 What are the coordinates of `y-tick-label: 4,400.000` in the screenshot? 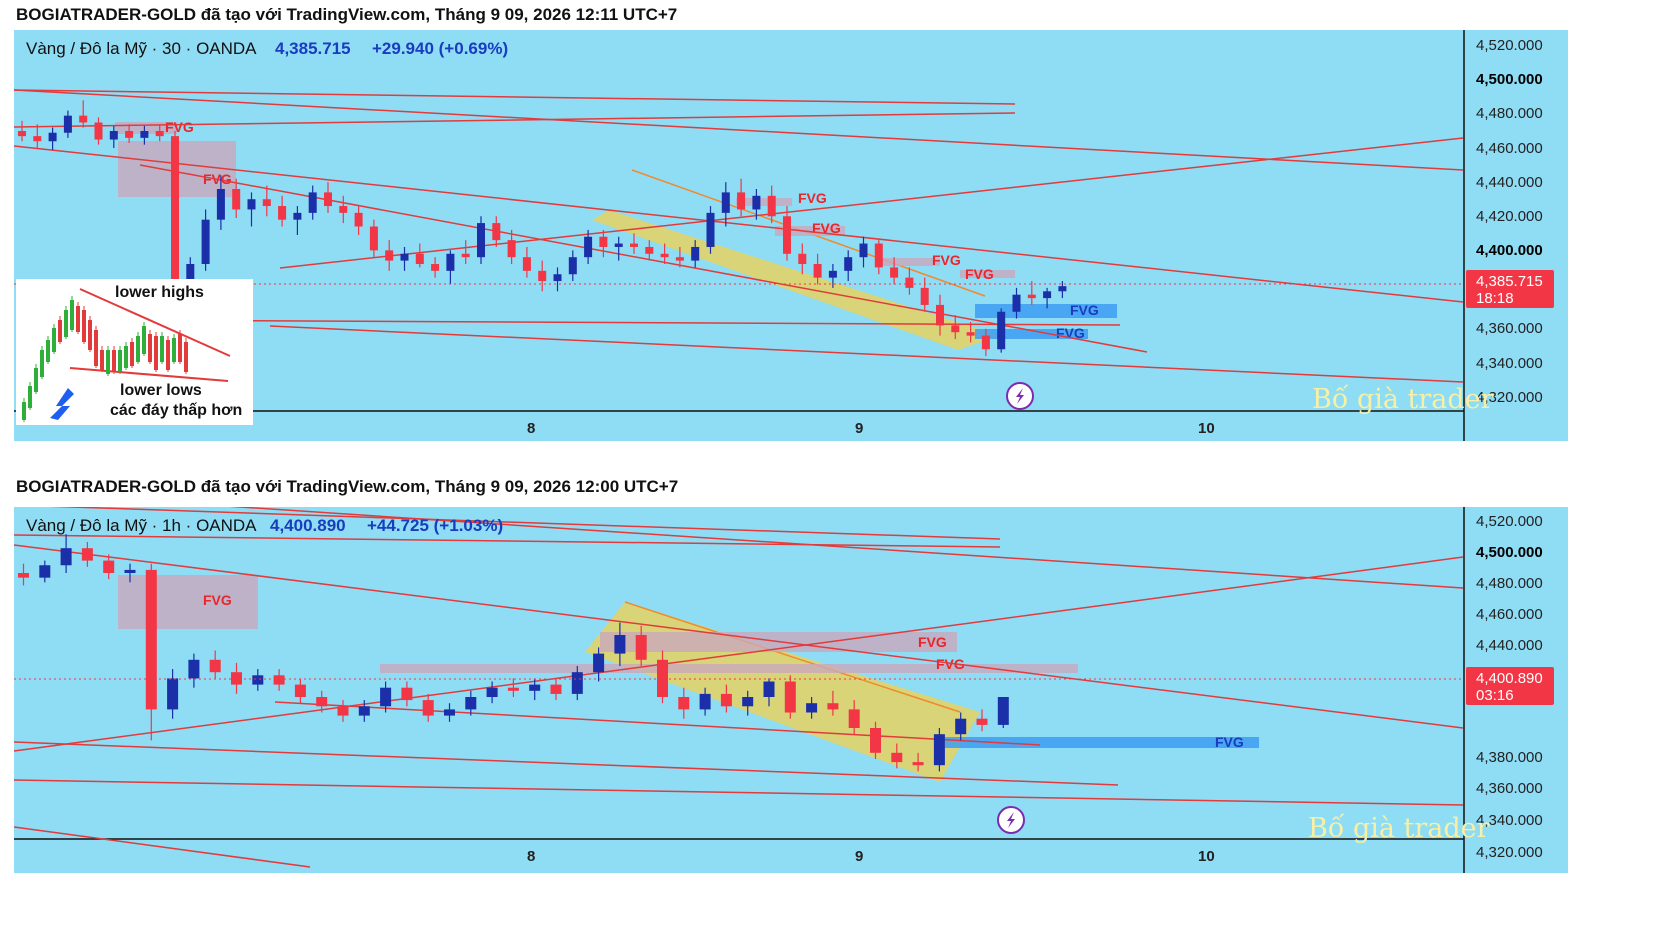 It's located at (1509, 250).